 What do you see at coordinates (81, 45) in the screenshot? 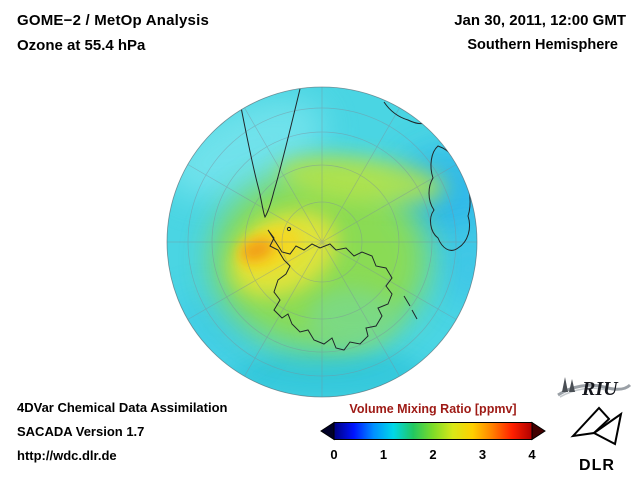
I see `plot-subtitle: Ozone at 55.4 hPa` at bounding box center [81, 45].